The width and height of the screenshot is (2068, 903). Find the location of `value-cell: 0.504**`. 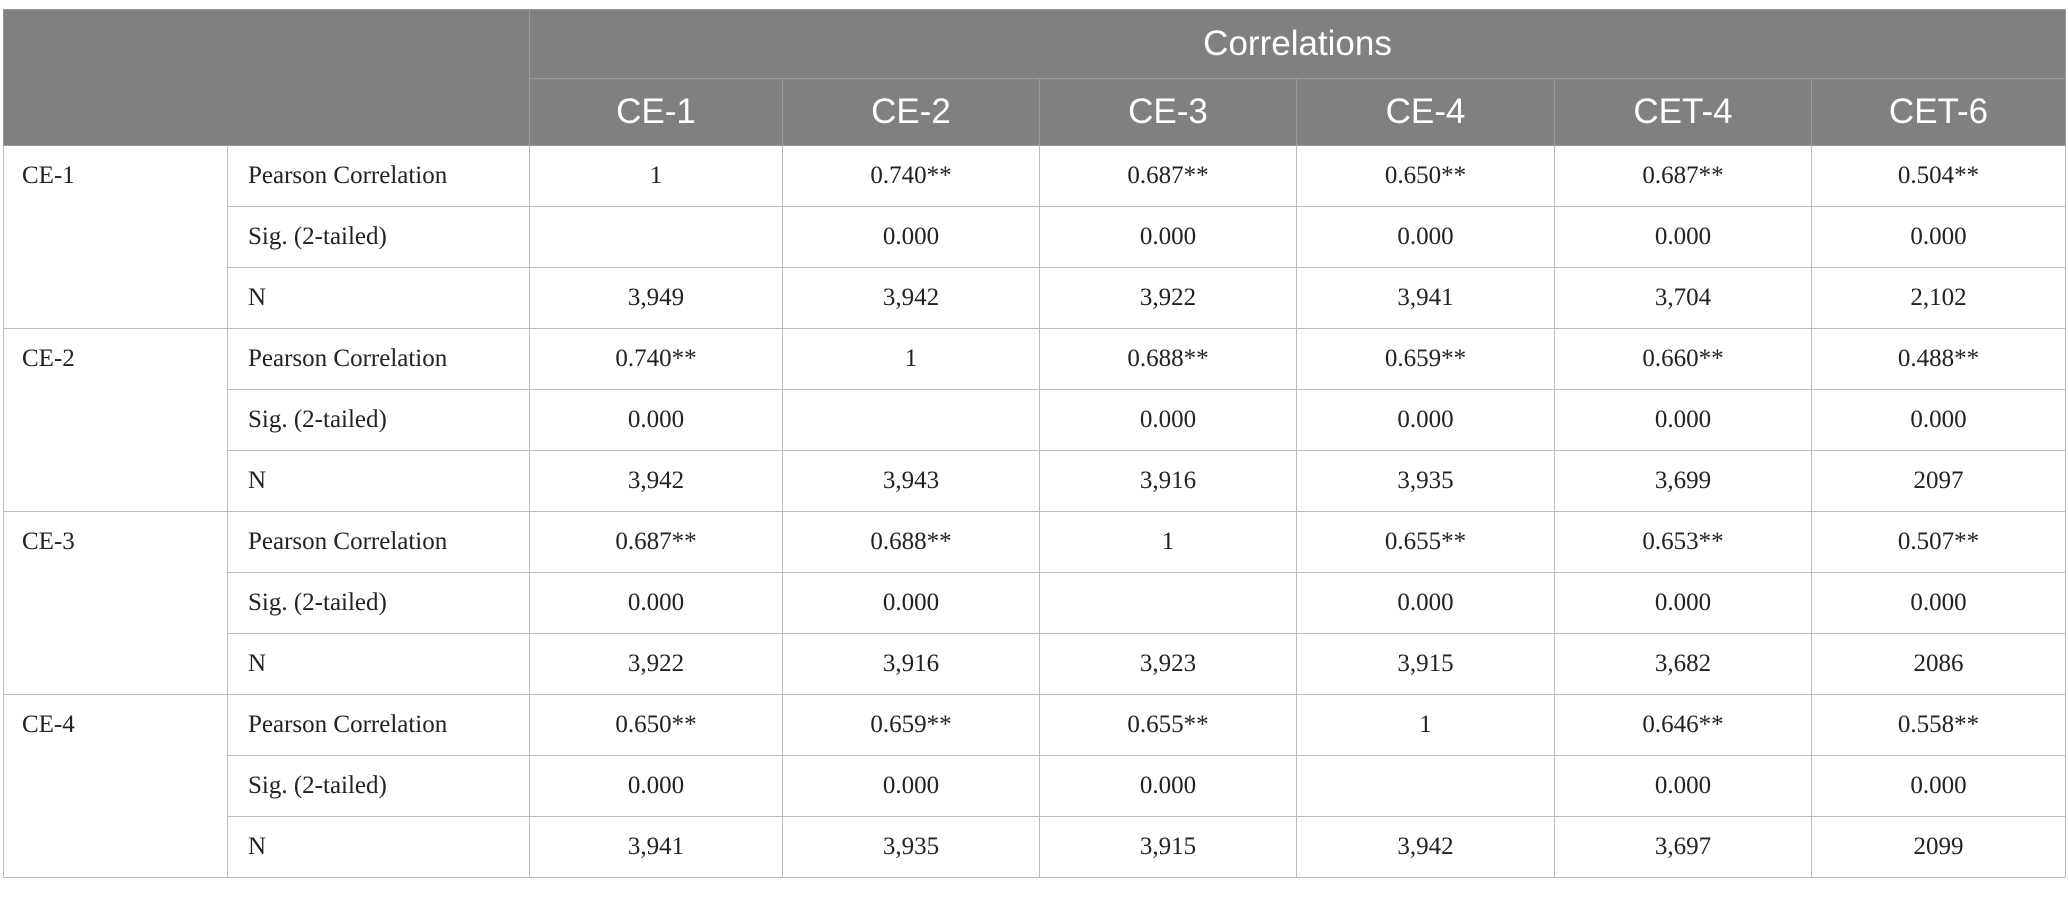

value-cell: 0.504** is located at coordinates (1938, 176).